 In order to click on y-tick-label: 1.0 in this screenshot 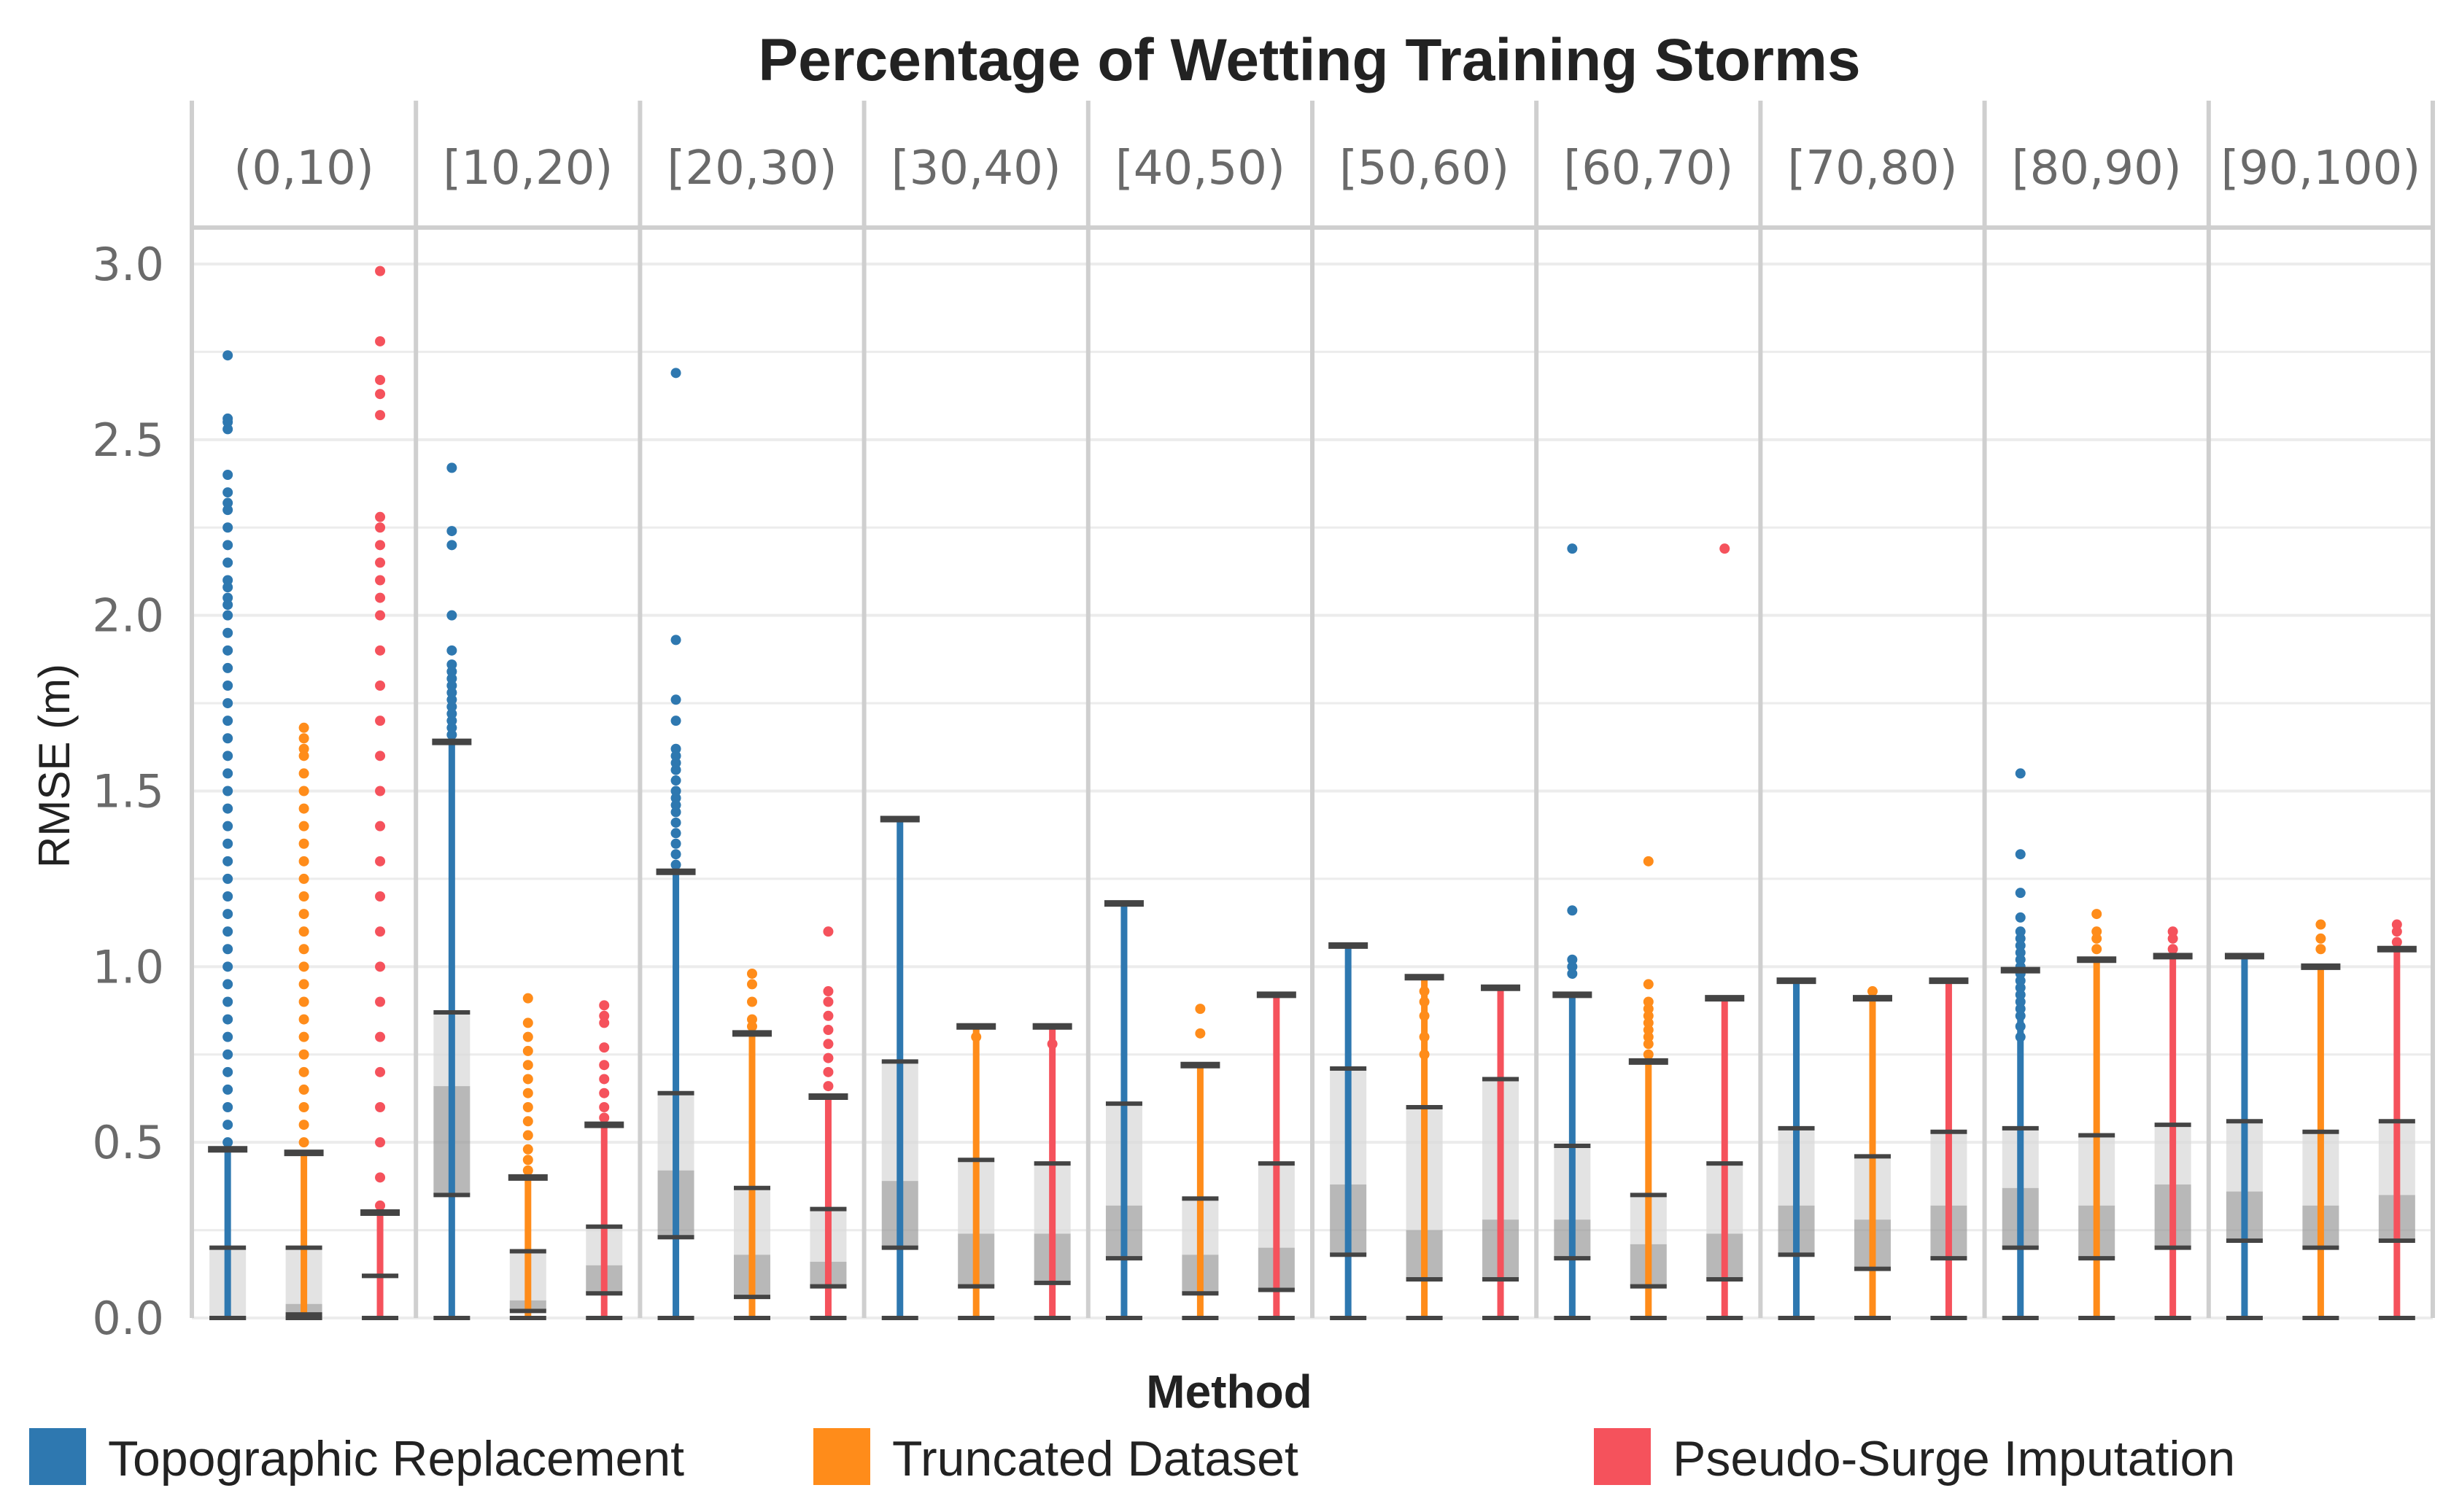, I will do `click(128, 967)`.